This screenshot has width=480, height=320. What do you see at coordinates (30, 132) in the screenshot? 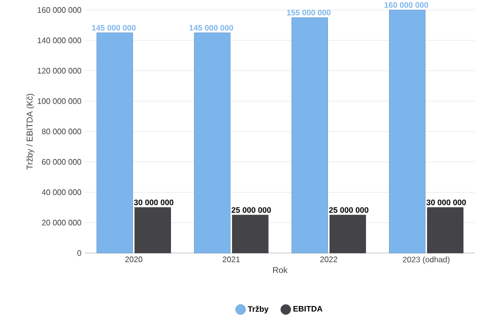
I see `y-axis-title: Tržby / EBITDA (Kč)` at bounding box center [30, 132].